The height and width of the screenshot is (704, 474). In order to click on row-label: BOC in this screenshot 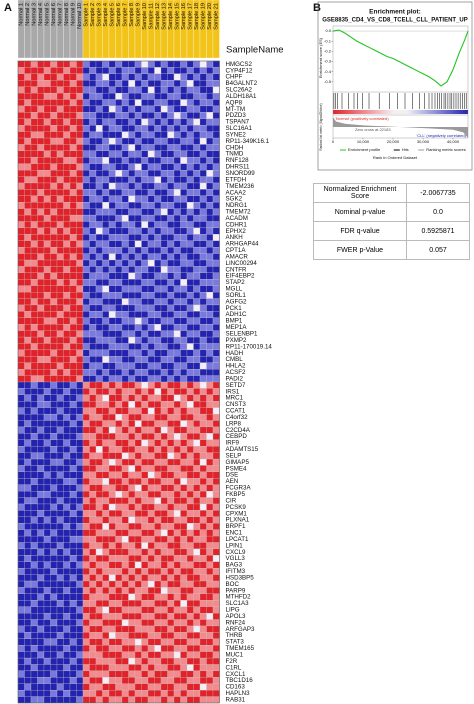, I will do `click(233, 584)`.